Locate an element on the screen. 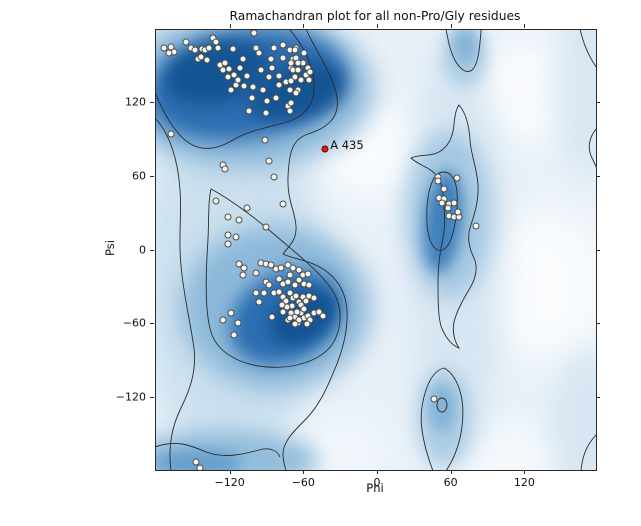  x-tick-label: 0 is located at coordinates (377, 482).